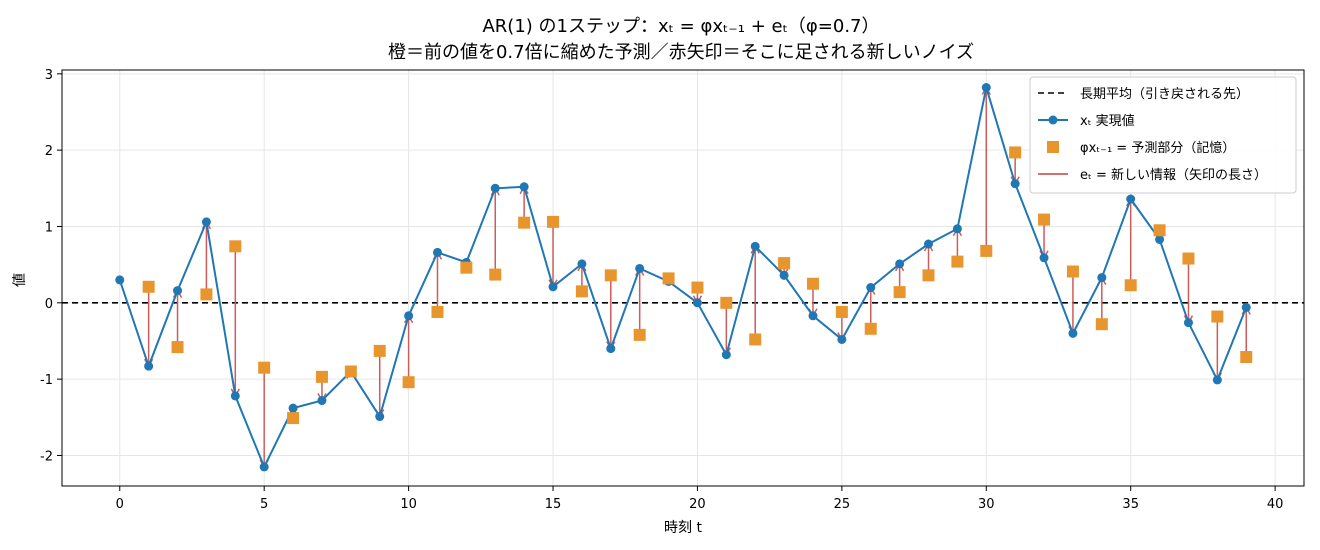  What do you see at coordinates (1130, 504) in the screenshot?
I see `x-tick-label: 35` at bounding box center [1130, 504].